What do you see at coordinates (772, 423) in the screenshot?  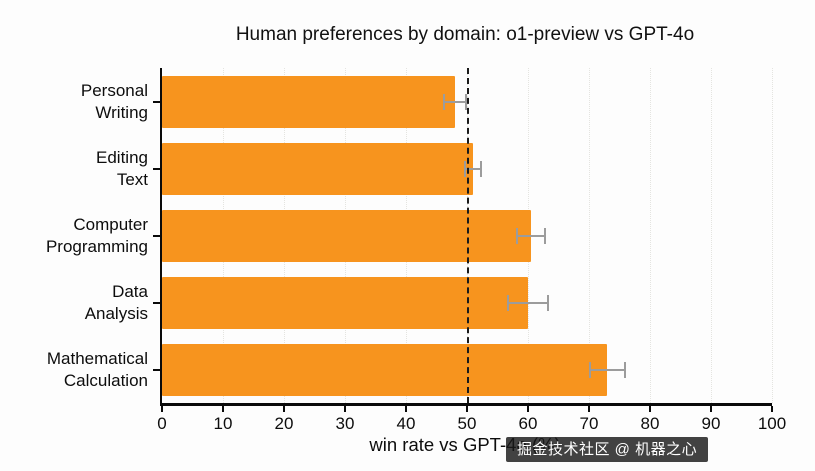 I see `x-tick-label: 100` at bounding box center [772, 423].